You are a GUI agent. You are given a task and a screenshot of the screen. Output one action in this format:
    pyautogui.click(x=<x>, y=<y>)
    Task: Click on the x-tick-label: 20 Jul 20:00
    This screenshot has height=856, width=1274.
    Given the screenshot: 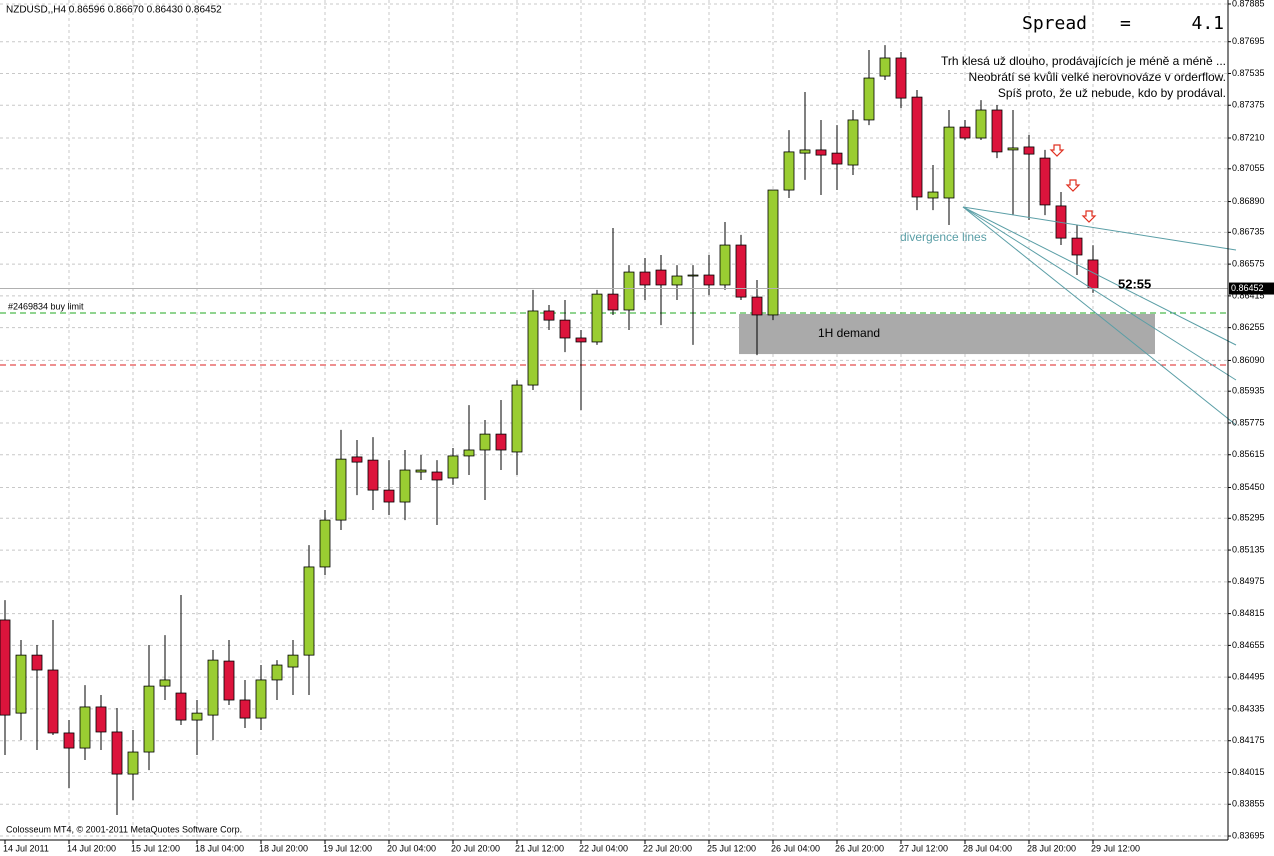 What is the action you would take?
    pyautogui.click(x=475, y=848)
    